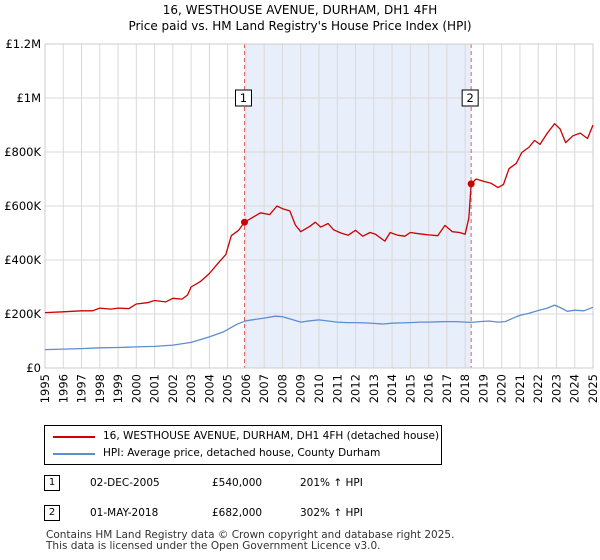  I want to click on sale-label: 2, so click(469, 98).